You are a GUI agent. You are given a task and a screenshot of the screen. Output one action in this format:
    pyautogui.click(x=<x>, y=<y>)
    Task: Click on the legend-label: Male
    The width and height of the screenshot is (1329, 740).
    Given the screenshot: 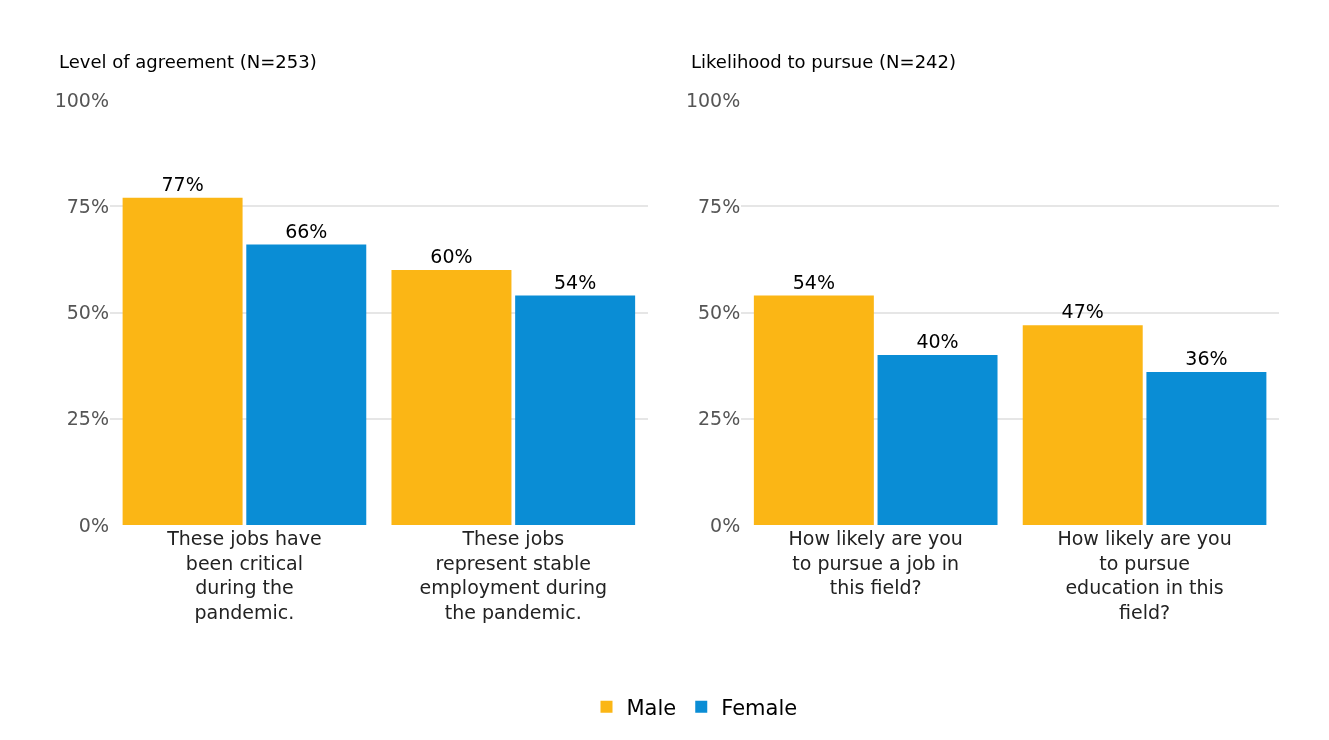 What is the action you would take?
    pyautogui.click(x=651, y=707)
    